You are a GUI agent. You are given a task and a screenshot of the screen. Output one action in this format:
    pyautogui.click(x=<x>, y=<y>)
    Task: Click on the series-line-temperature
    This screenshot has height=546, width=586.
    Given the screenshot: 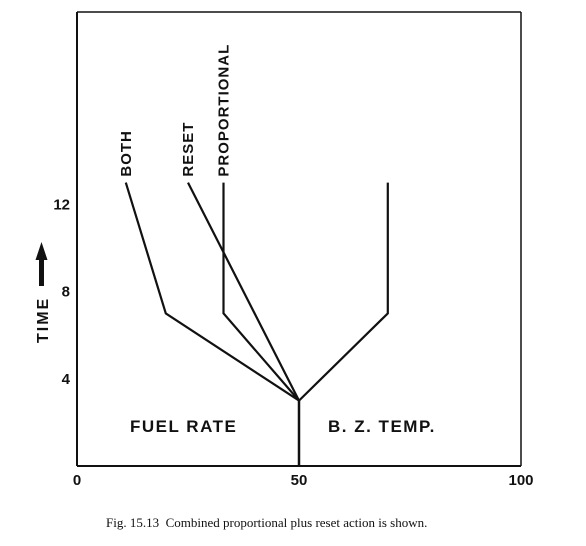 What is the action you would take?
    pyautogui.click(x=343, y=292)
    